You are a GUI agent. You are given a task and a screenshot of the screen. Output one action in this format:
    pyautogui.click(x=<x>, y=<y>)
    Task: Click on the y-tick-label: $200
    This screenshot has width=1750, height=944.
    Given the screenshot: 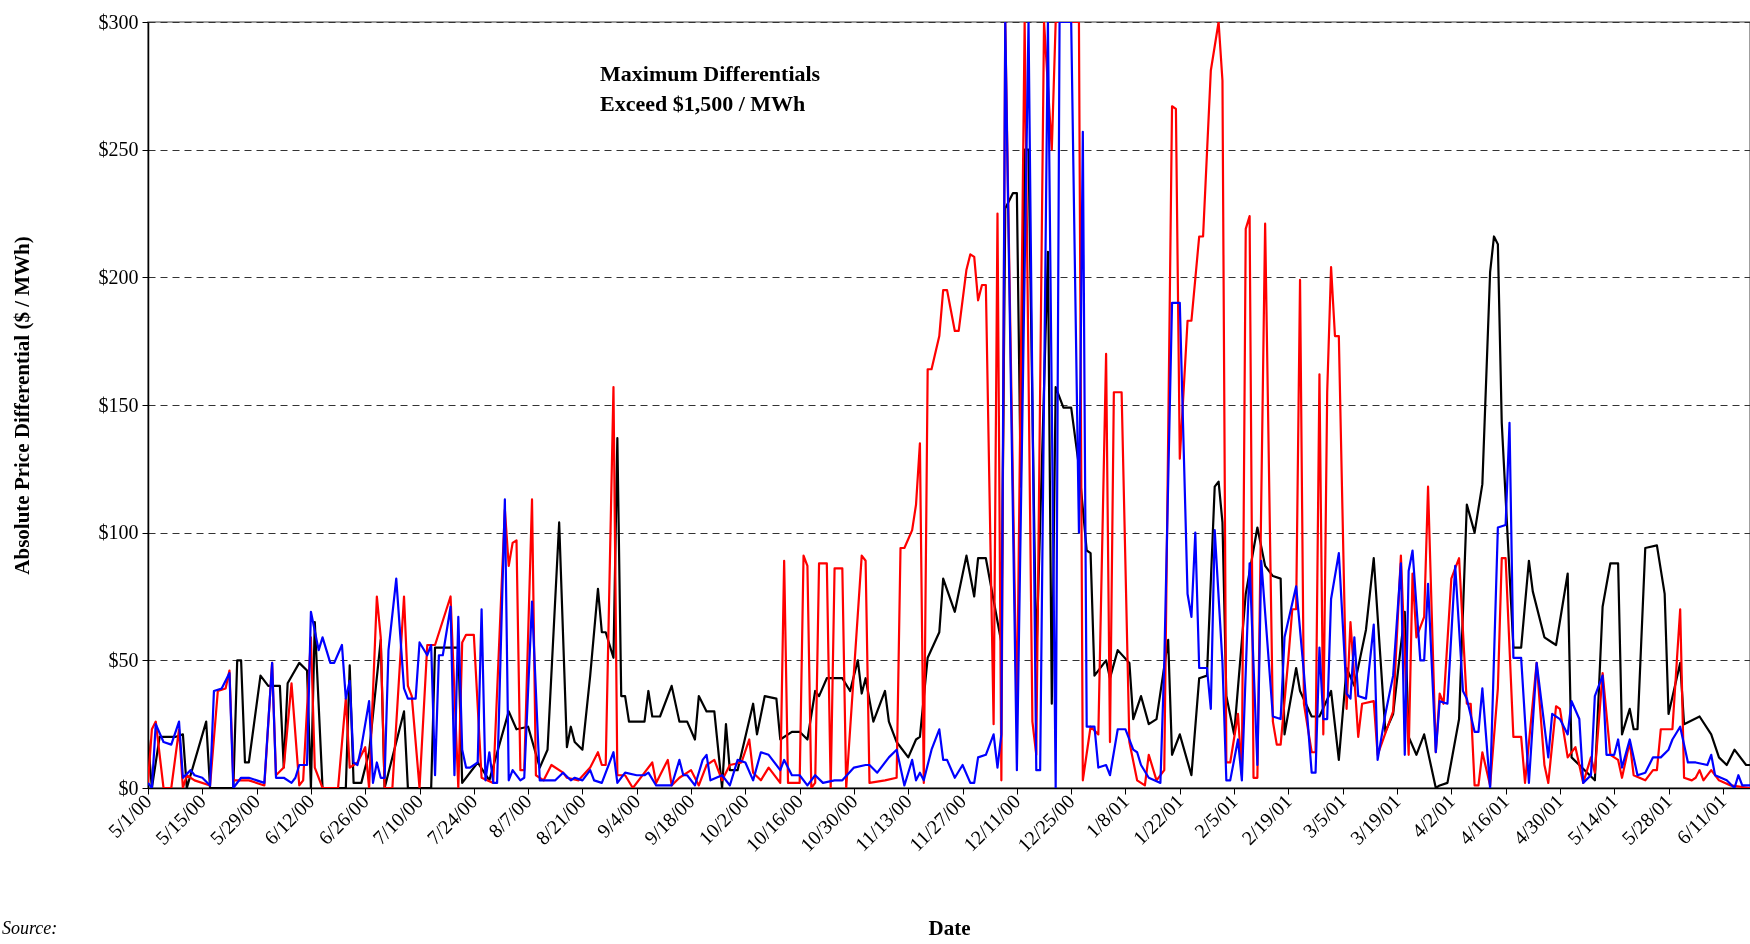 What is the action you would take?
    pyautogui.click(x=118, y=276)
    